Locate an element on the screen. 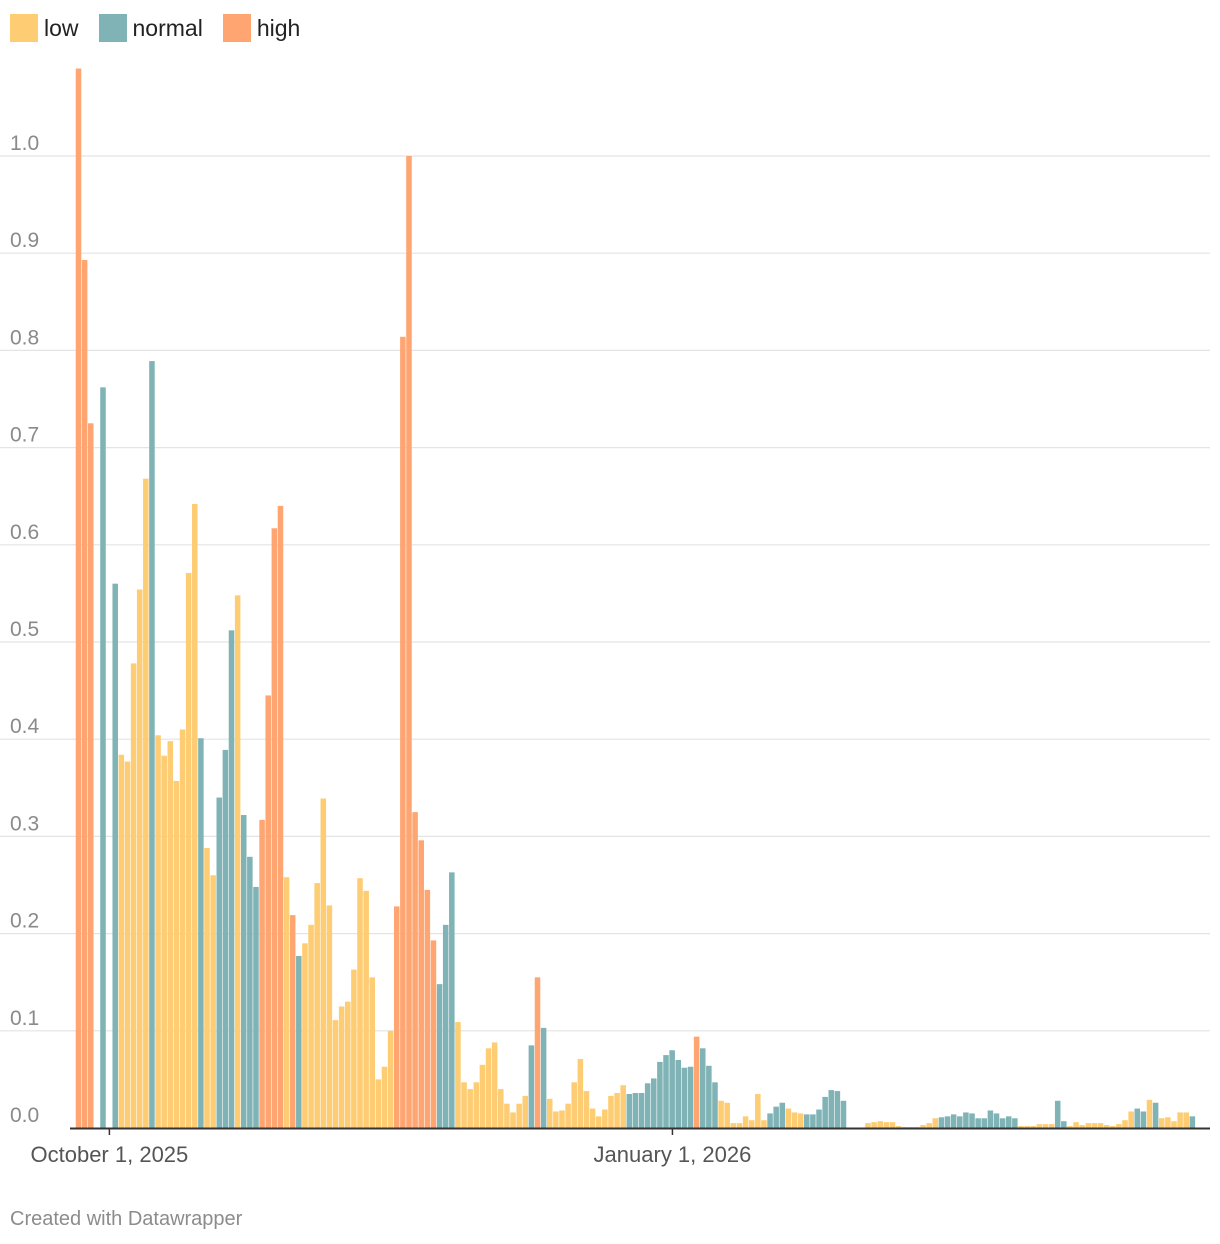  legend-item-low: low is located at coordinates (44, 28).